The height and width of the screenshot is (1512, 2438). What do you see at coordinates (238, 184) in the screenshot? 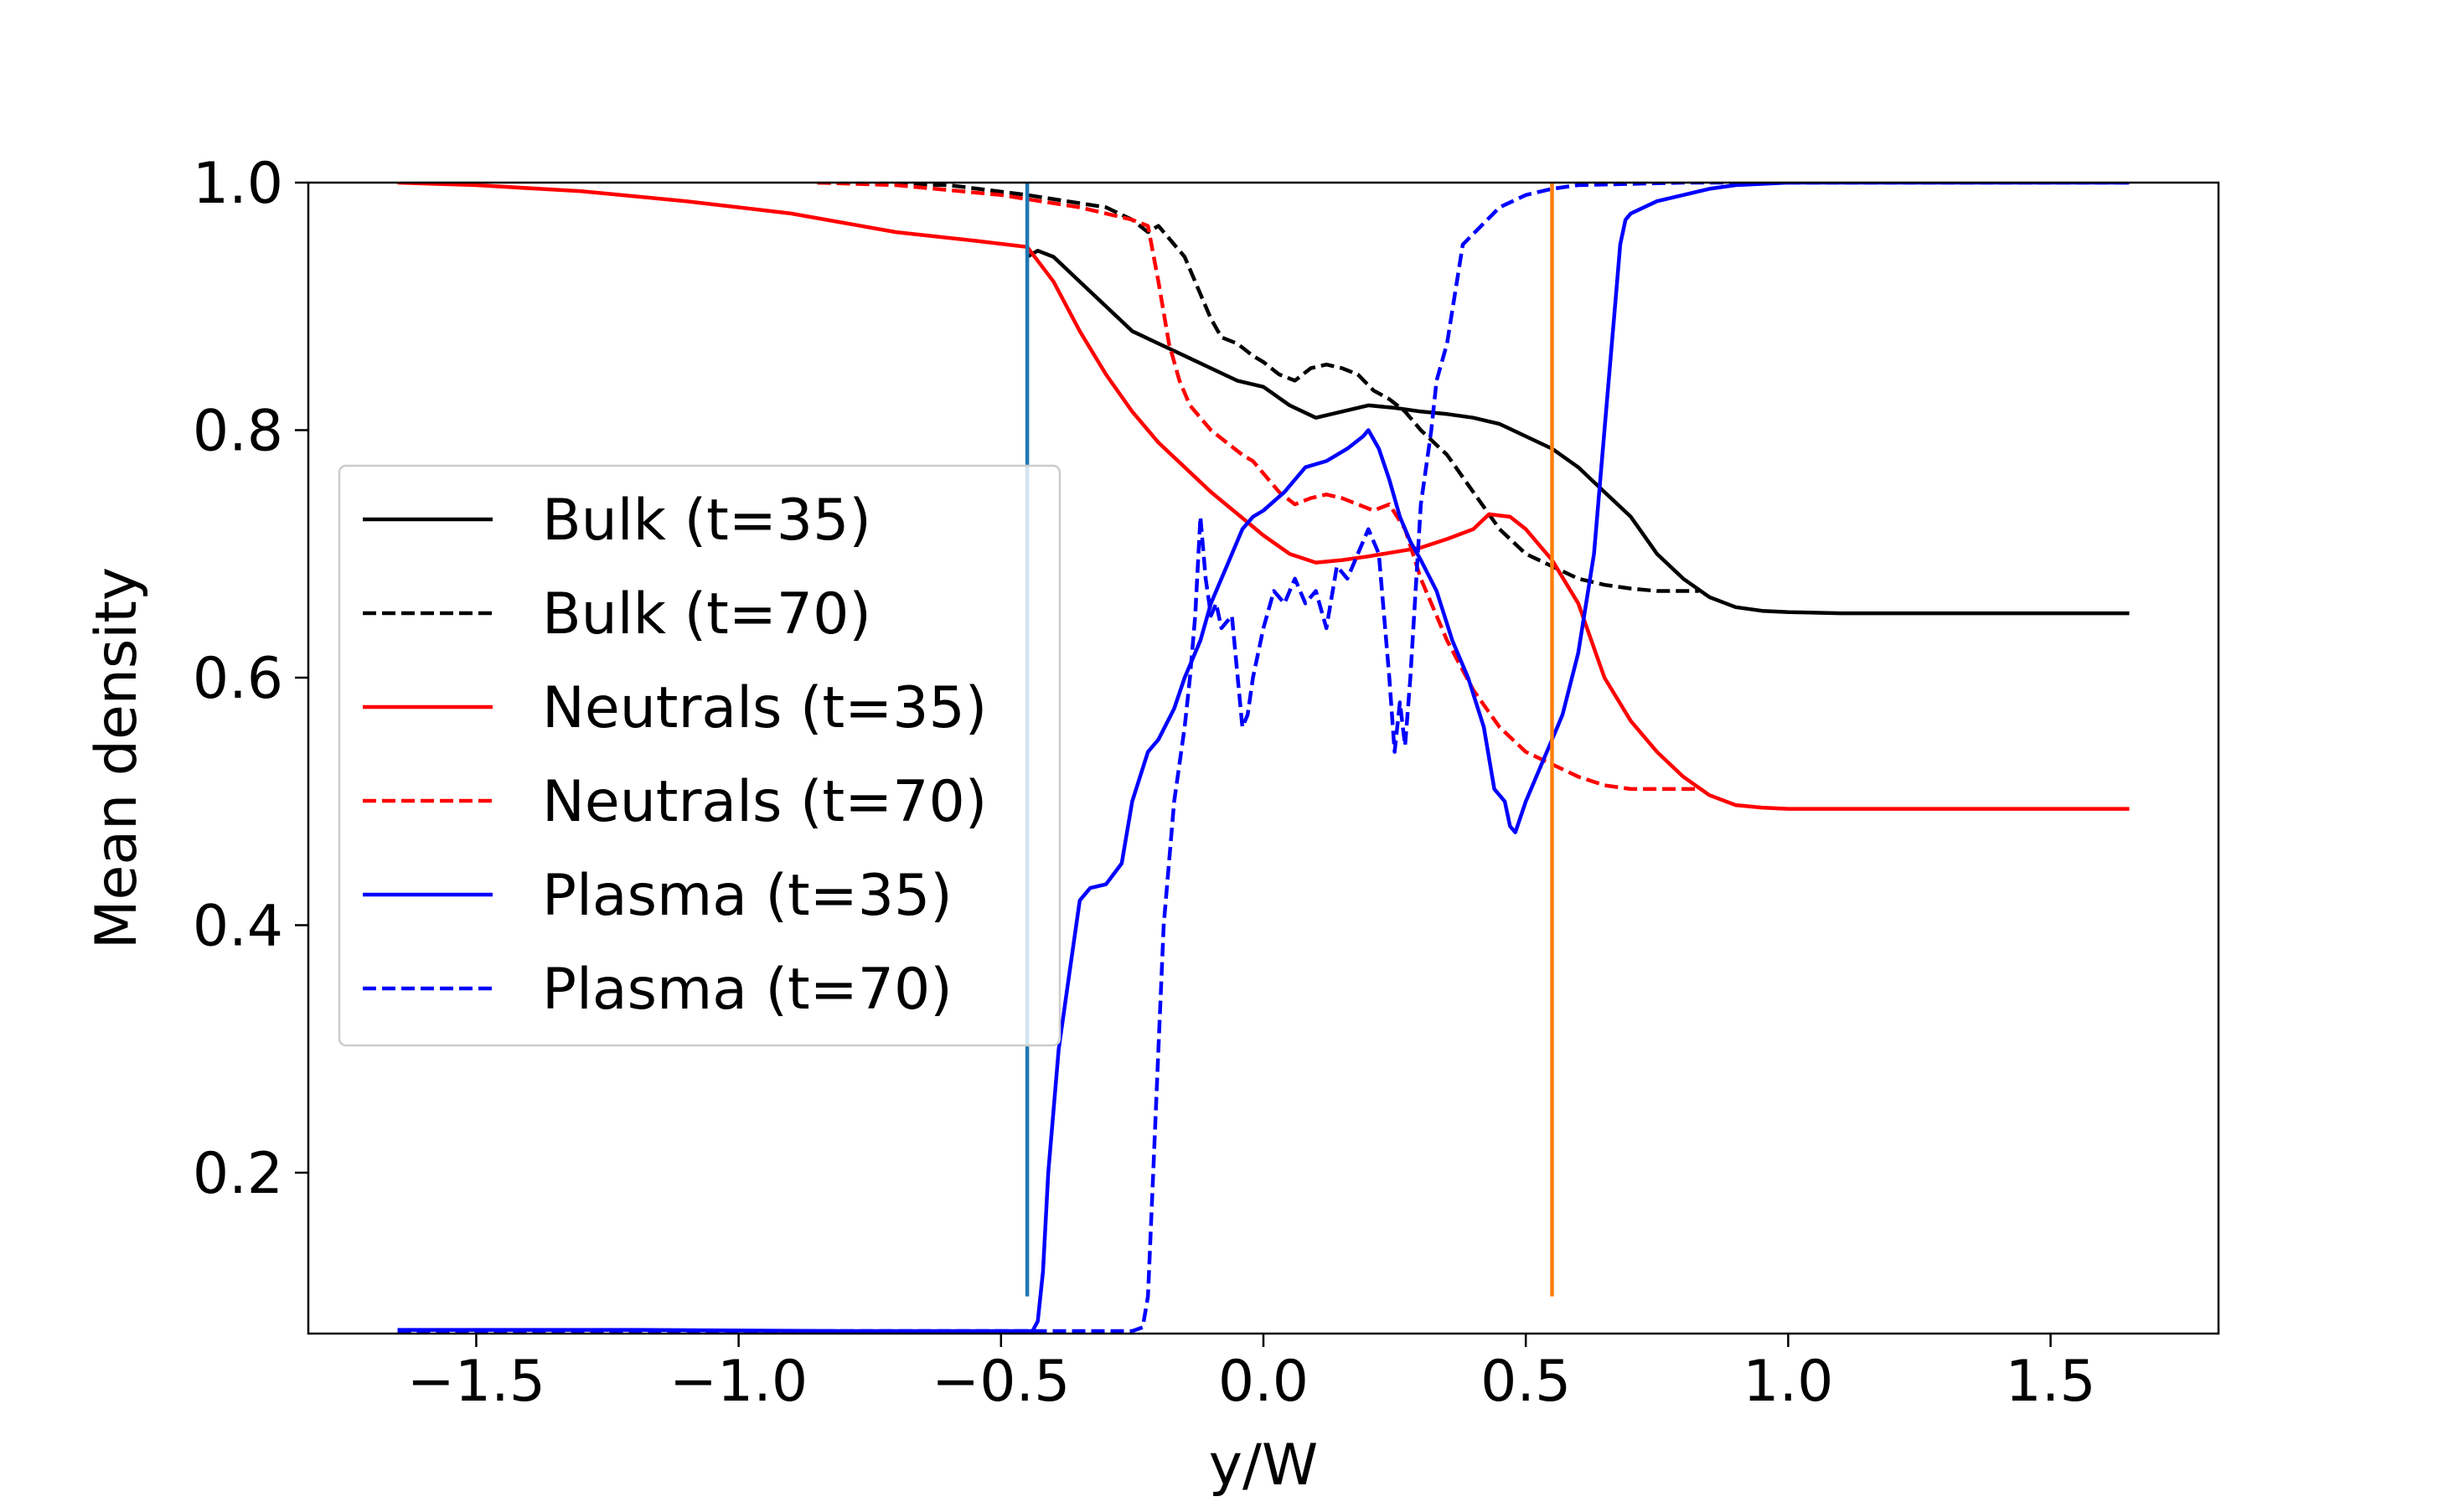
I see `y-tick-label: 1.0` at bounding box center [238, 184].